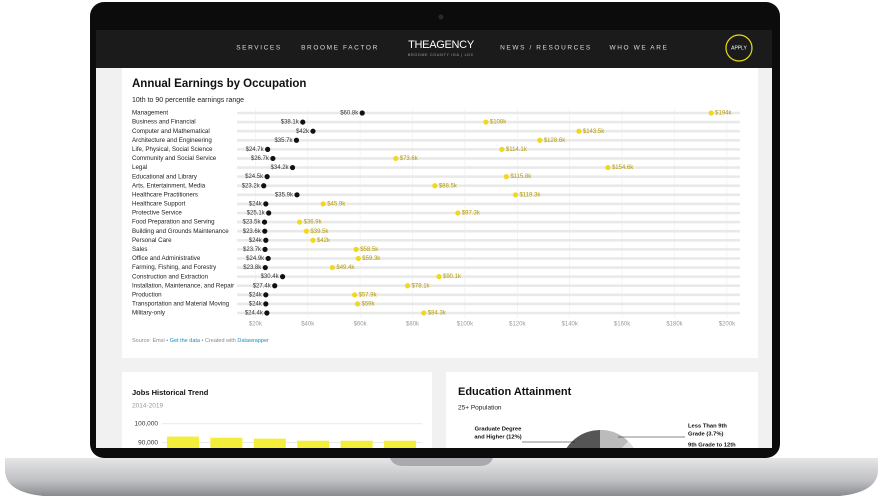 This screenshot has width=883, height=500. I want to click on category-label: Sales, so click(139, 249).